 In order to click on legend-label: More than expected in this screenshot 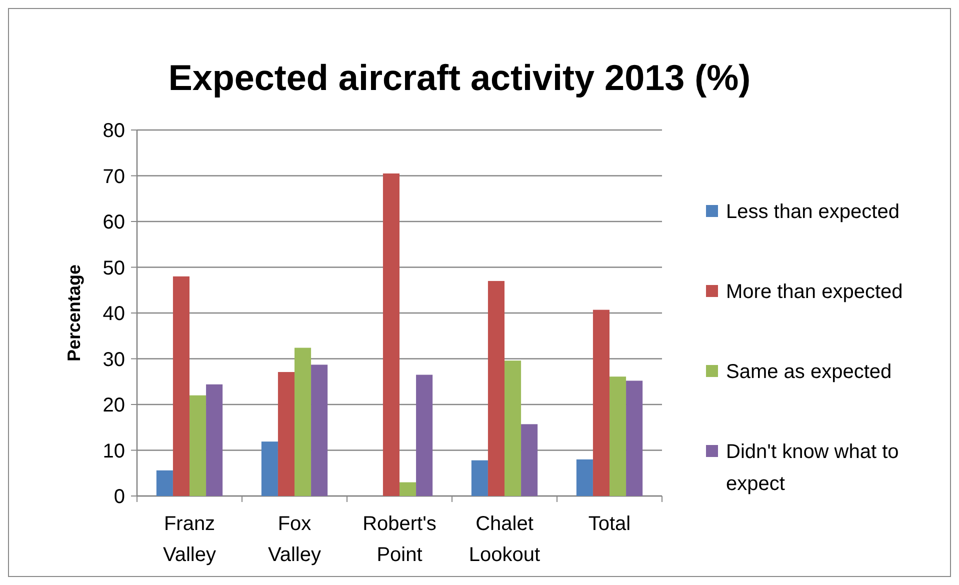, I will do `click(814, 292)`.